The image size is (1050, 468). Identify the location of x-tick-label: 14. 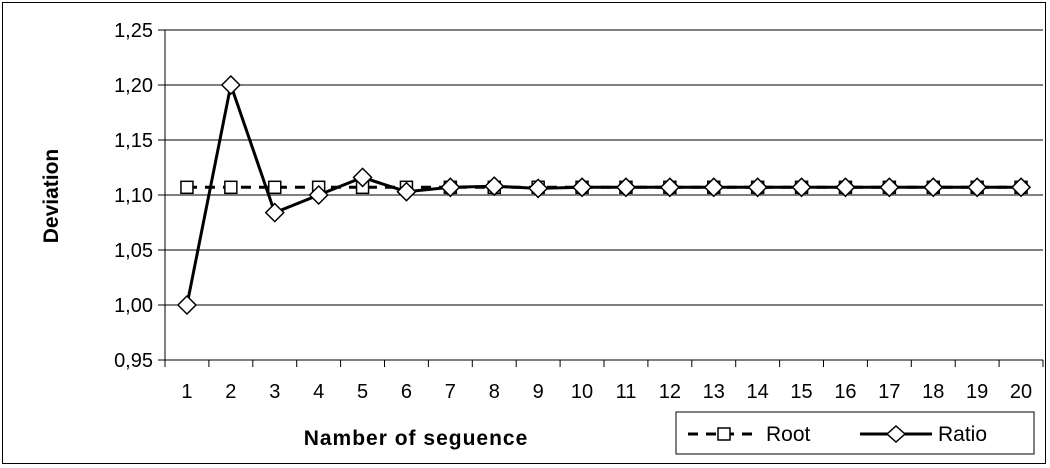
(758, 392).